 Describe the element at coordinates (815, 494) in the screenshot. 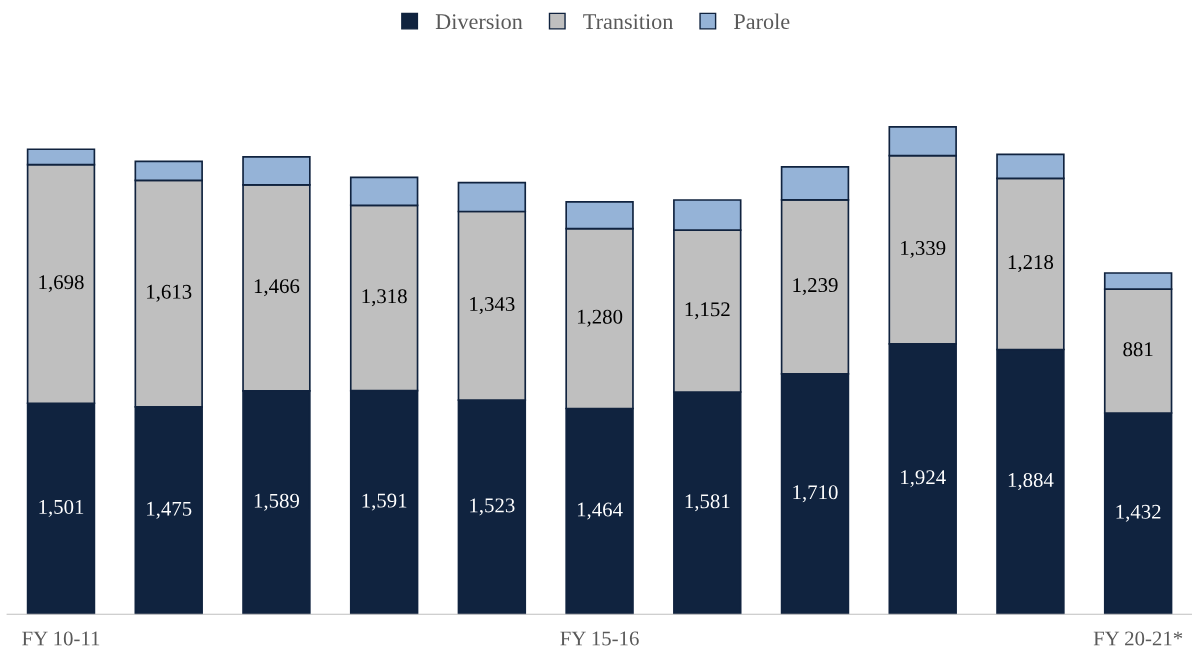

I see `data-label: 1,710` at that location.